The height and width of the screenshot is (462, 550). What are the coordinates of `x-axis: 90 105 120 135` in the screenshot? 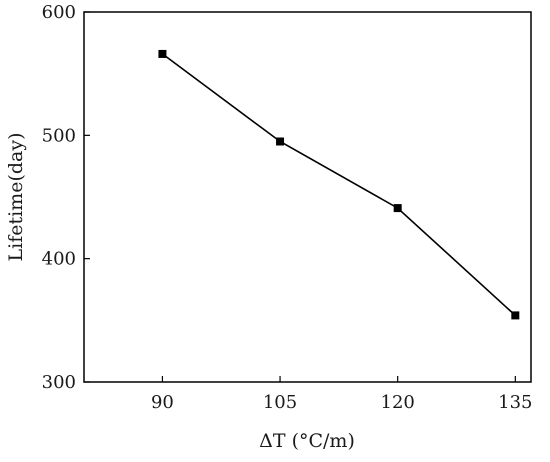 It's located at (341, 394).